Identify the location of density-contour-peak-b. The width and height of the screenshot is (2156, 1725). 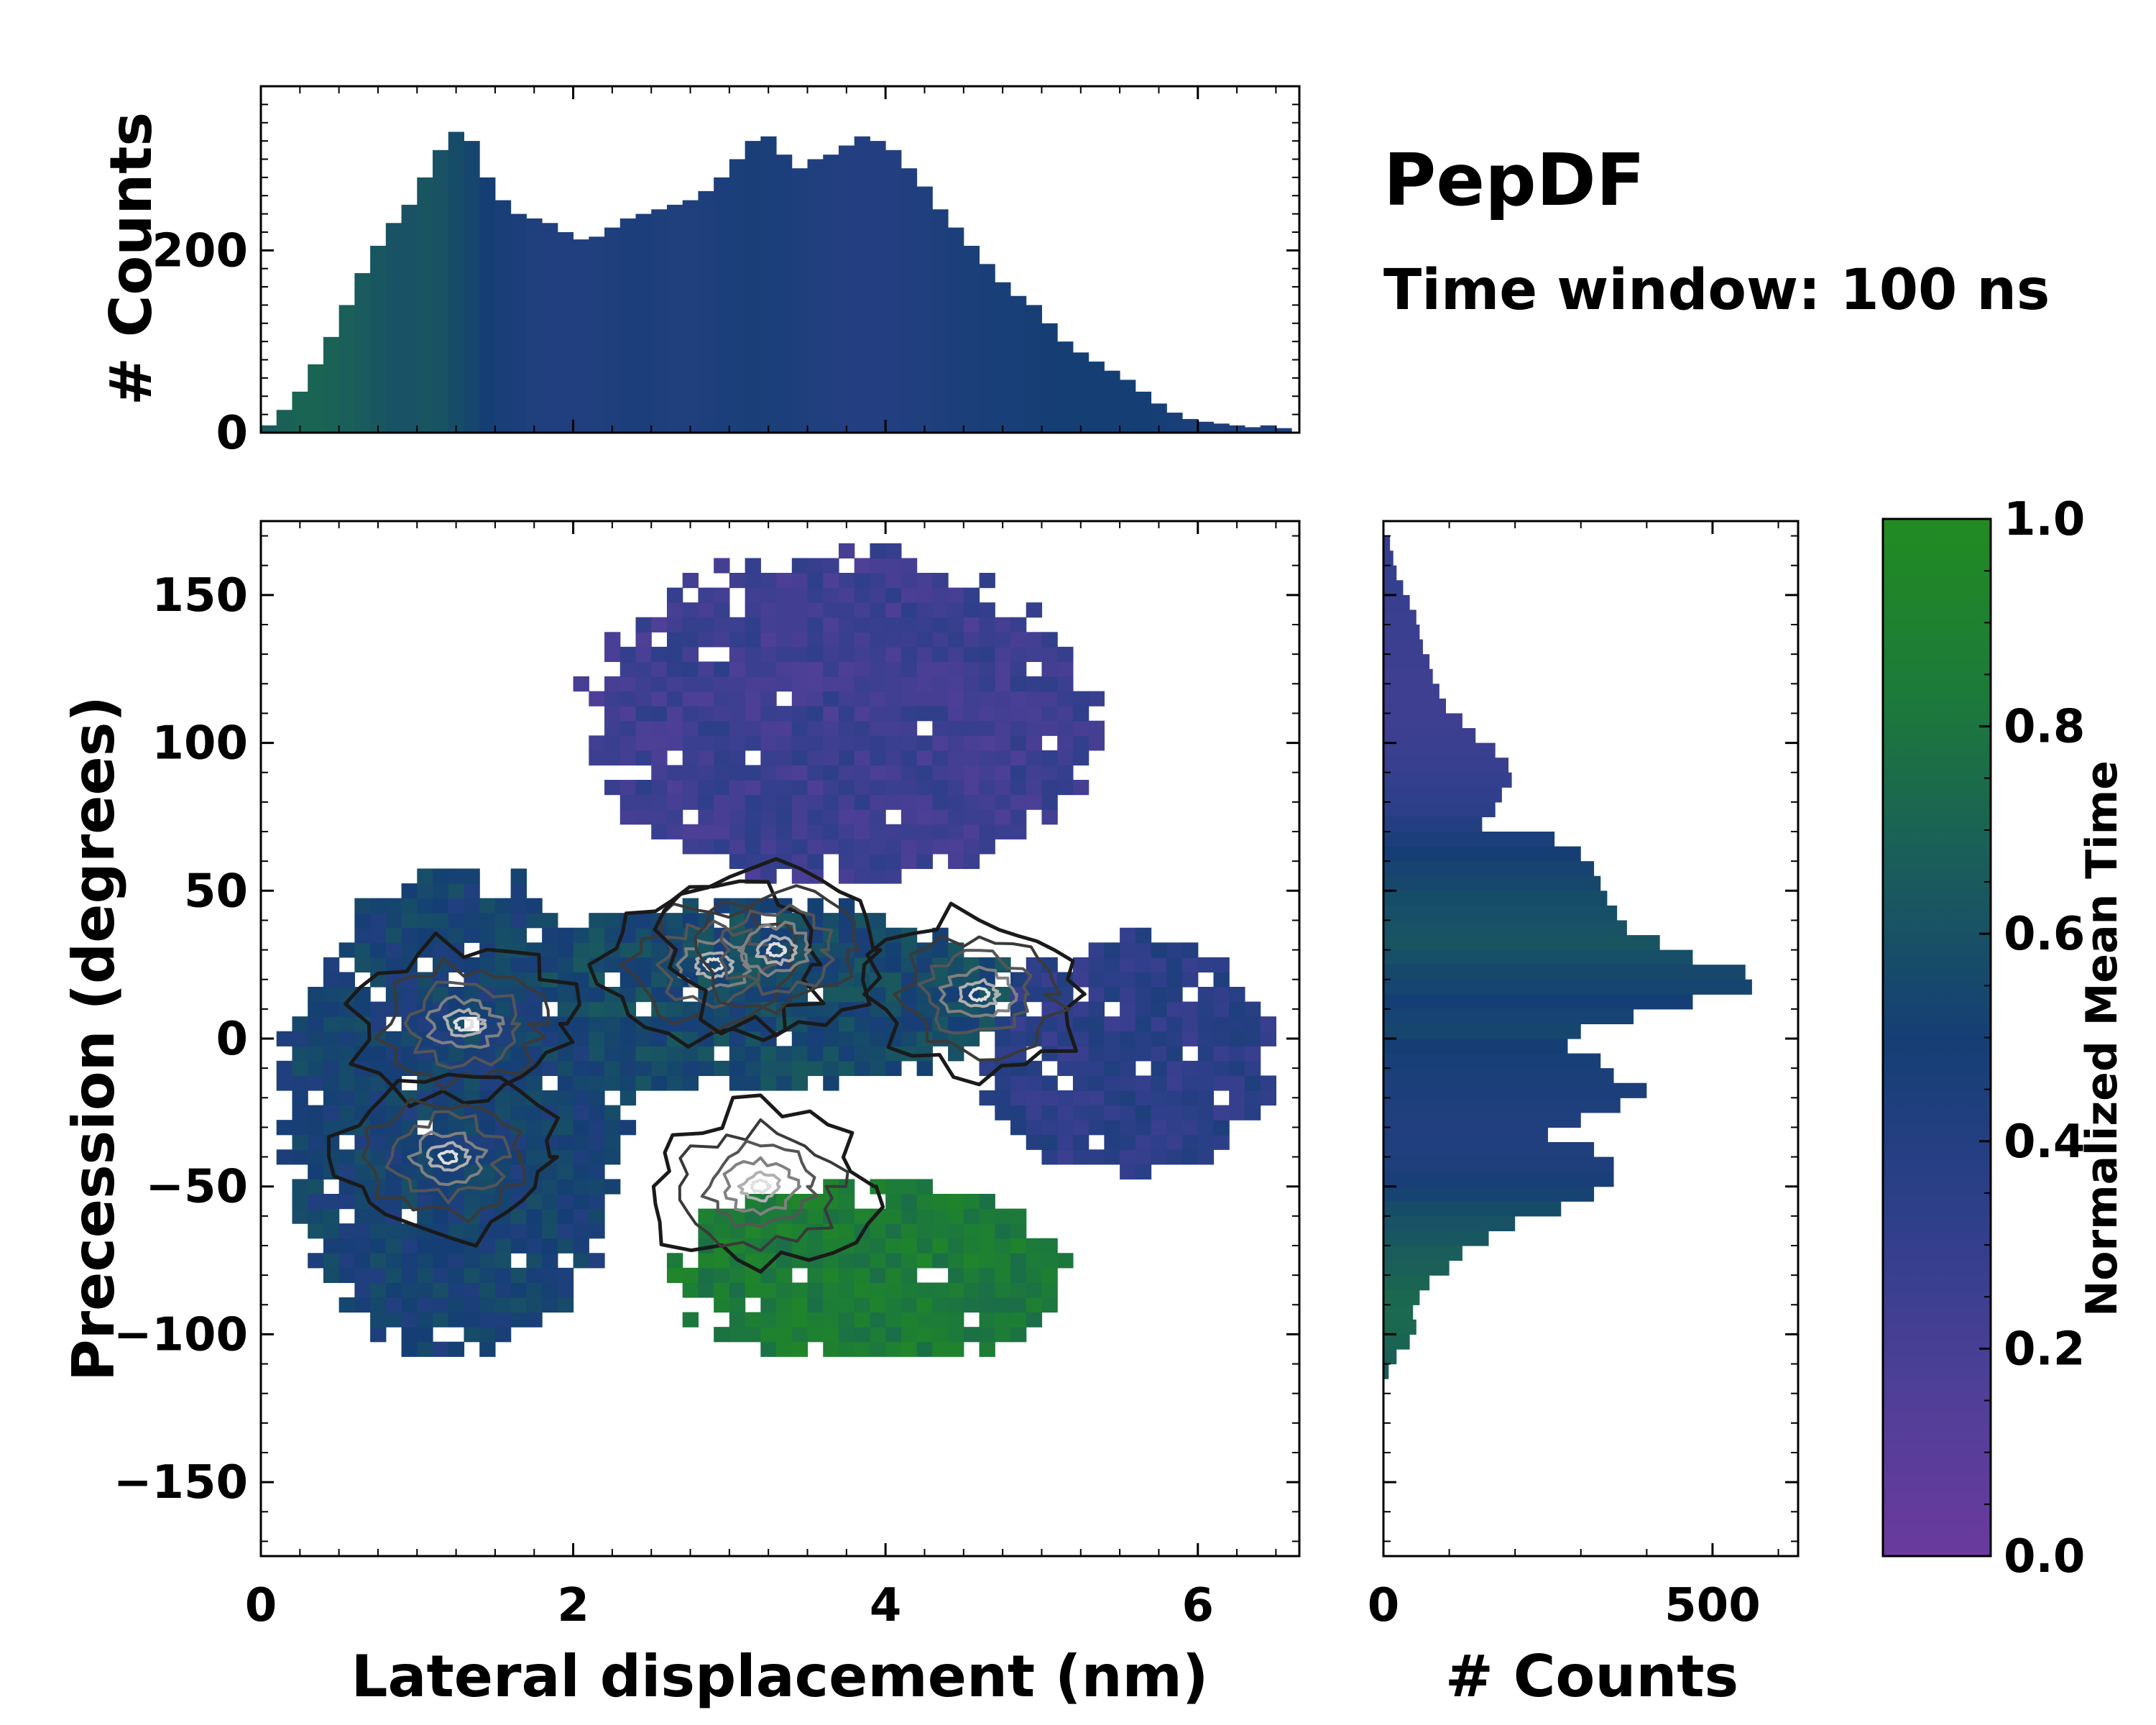
(448, 1158).